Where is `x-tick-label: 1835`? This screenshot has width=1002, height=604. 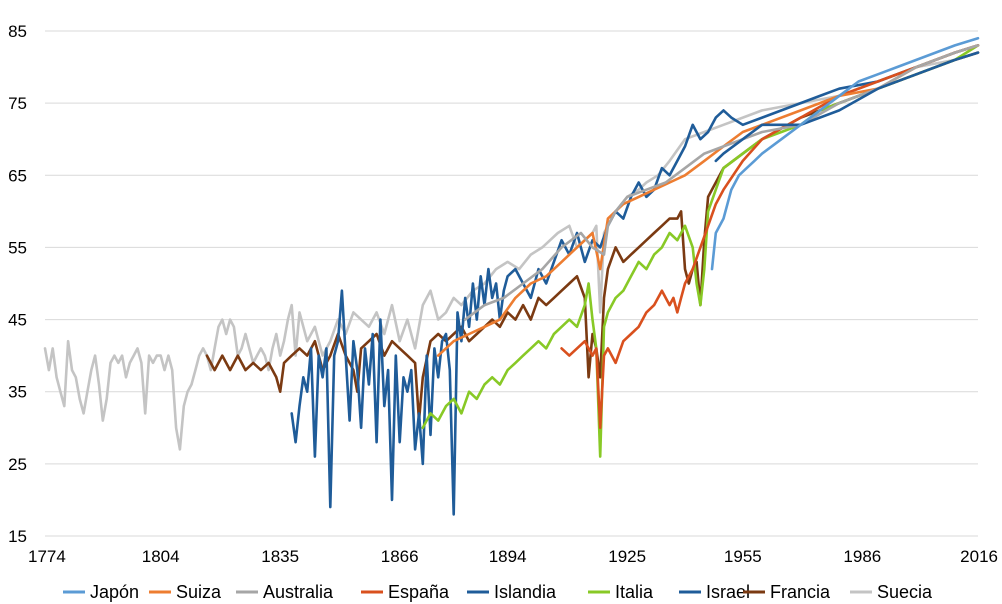 x-tick-label: 1835 is located at coordinates (280, 556).